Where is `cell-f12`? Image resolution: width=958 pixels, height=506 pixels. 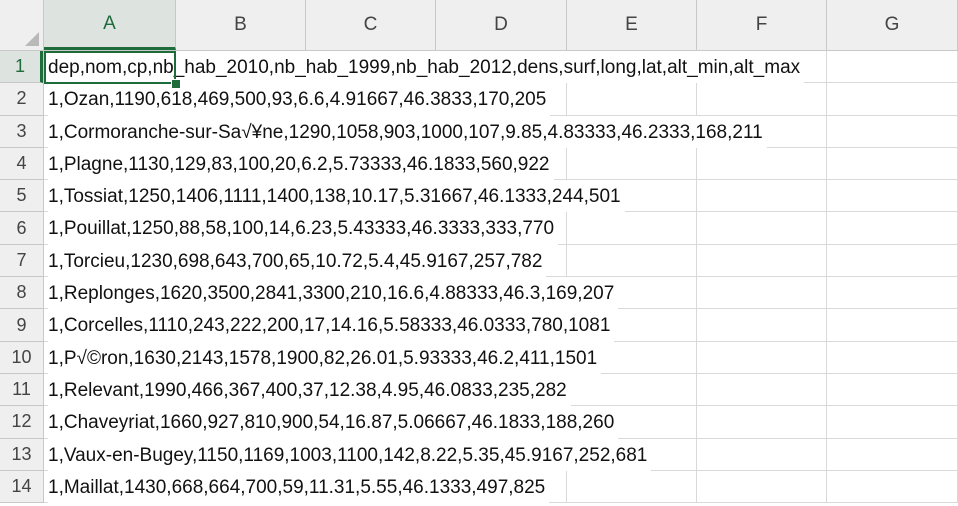 cell-f12 is located at coordinates (762, 422).